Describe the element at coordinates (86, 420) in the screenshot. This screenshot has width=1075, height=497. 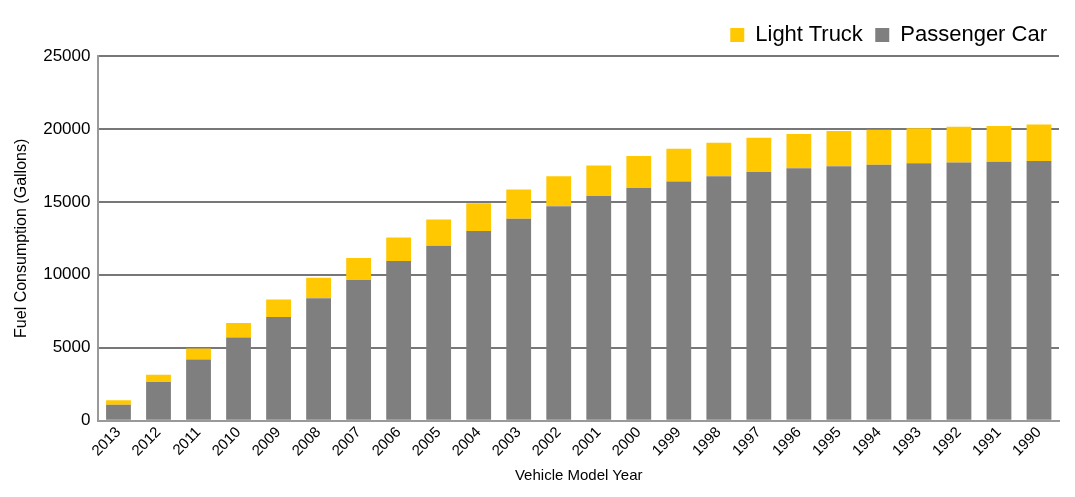
I see `y-tick-label: 0` at that location.